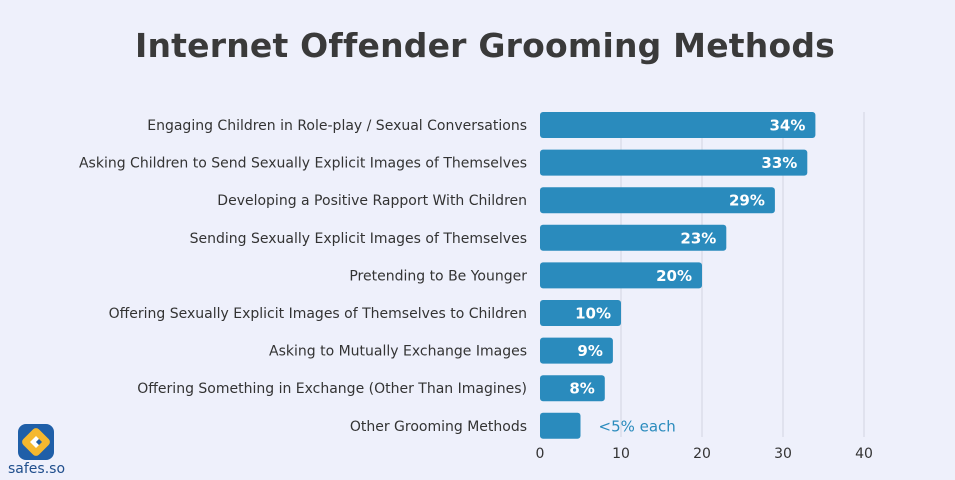  What do you see at coordinates (438, 276) in the screenshot?
I see `category-label: Pretending to Be Younger` at bounding box center [438, 276].